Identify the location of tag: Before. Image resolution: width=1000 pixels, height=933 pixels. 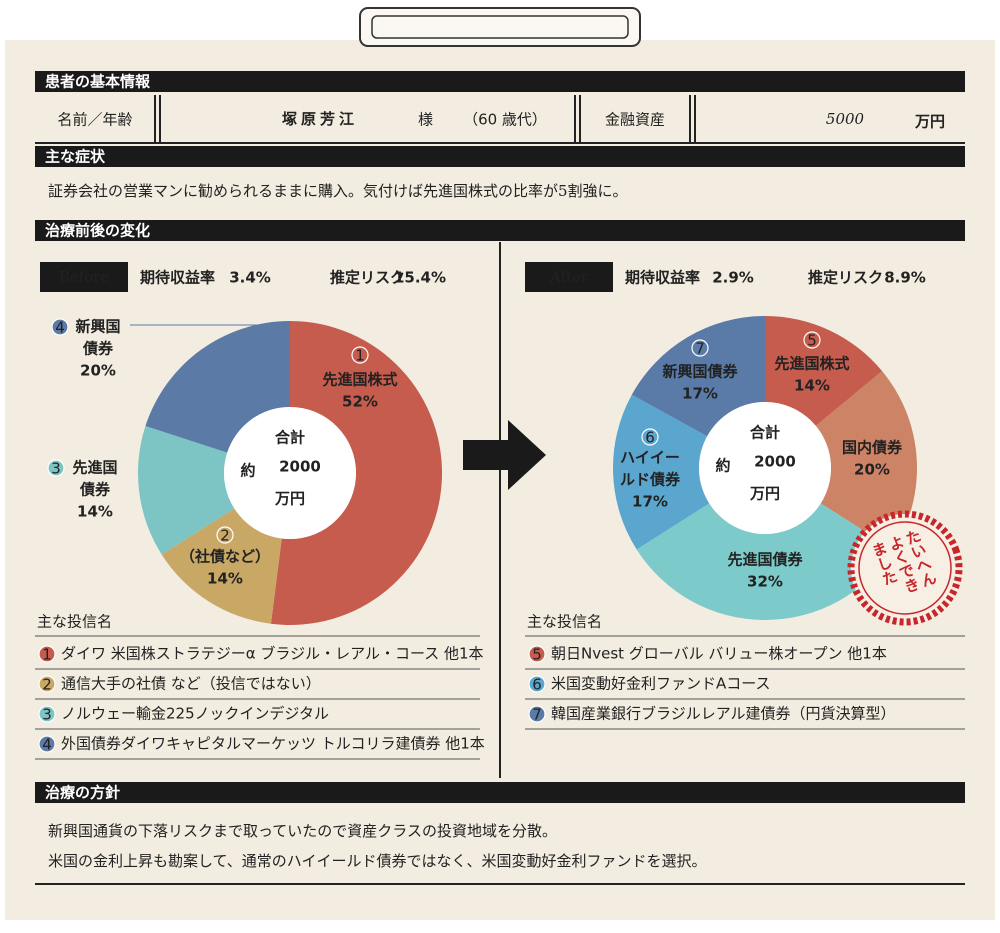
(84, 277).